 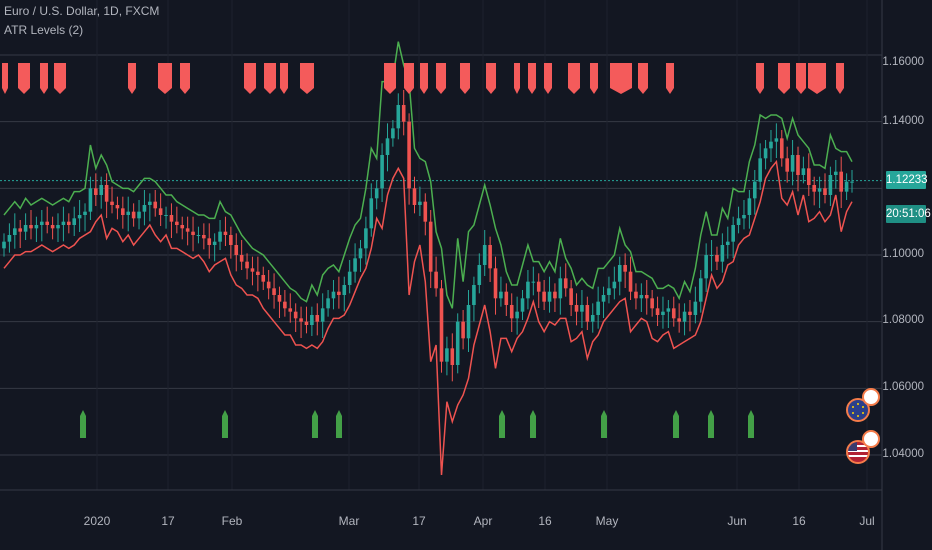 I want to click on date-tick: Jun, so click(x=737, y=521).